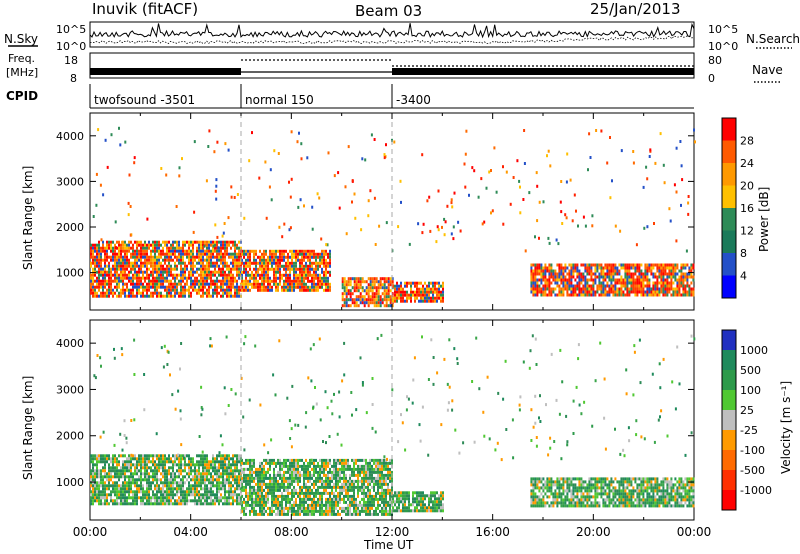 The height and width of the screenshot is (554, 800). Describe the element at coordinates (773, 39) in the screenshot. I see `noise-right-label: N.Search` at that location.